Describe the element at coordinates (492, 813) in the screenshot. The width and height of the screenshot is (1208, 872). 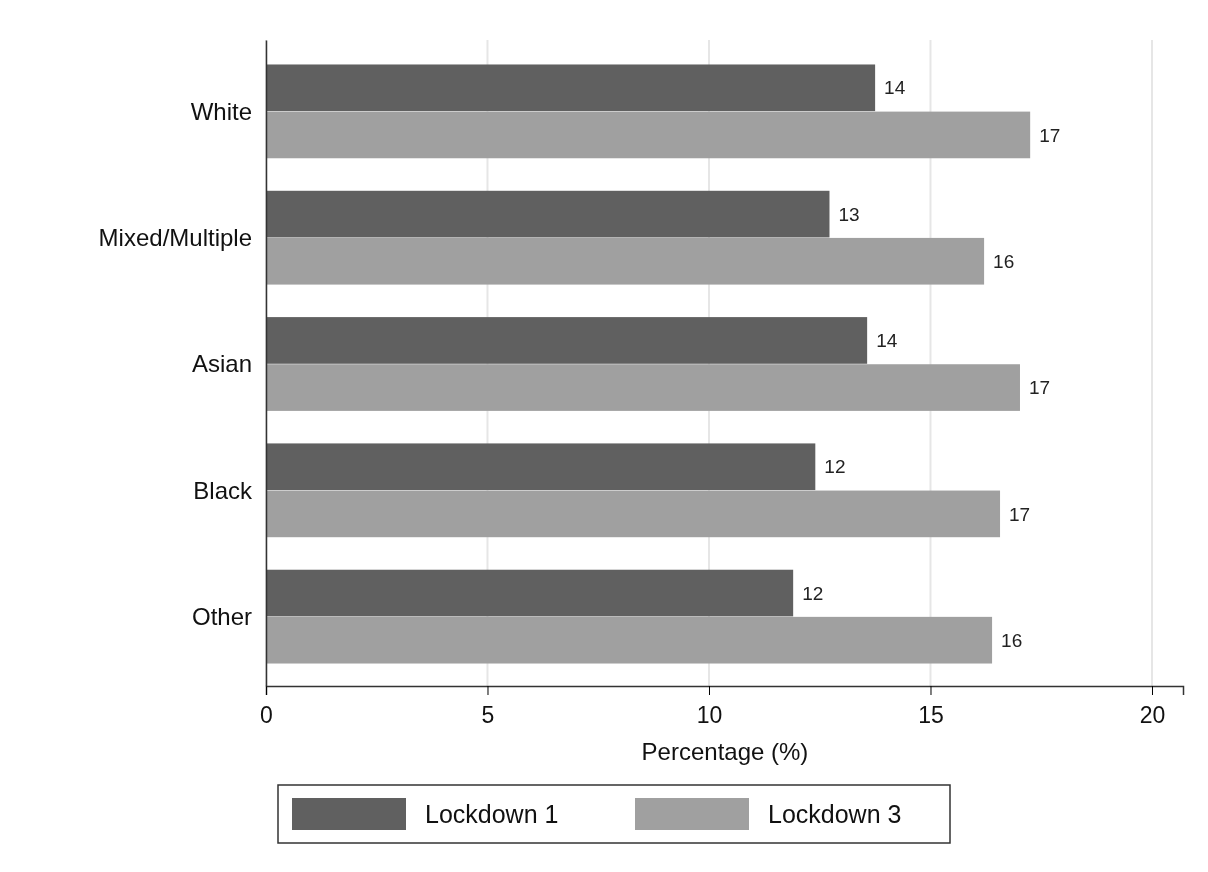
I see `legend-label: Lockdown 1` at that location.